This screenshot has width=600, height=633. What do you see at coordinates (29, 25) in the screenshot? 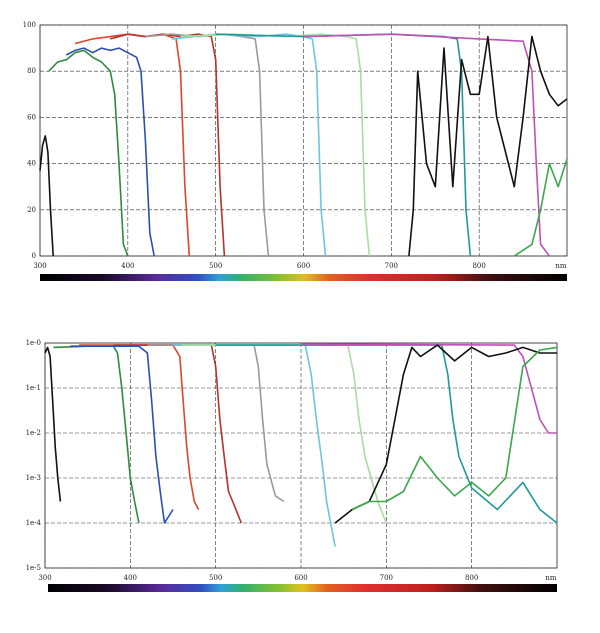
I see `y-tick-label: 100` at bounding box center [29, 25].